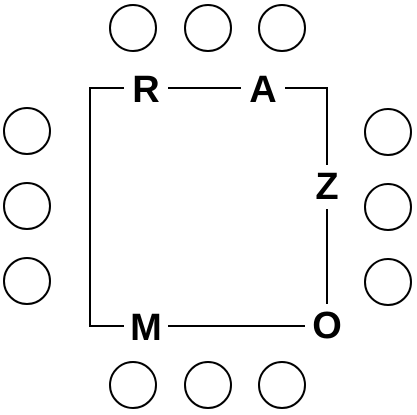  What do you see at coordinates (263, 90) in the screenshot?
I see `letter-top-2: A` at bounding box center [263, 90].